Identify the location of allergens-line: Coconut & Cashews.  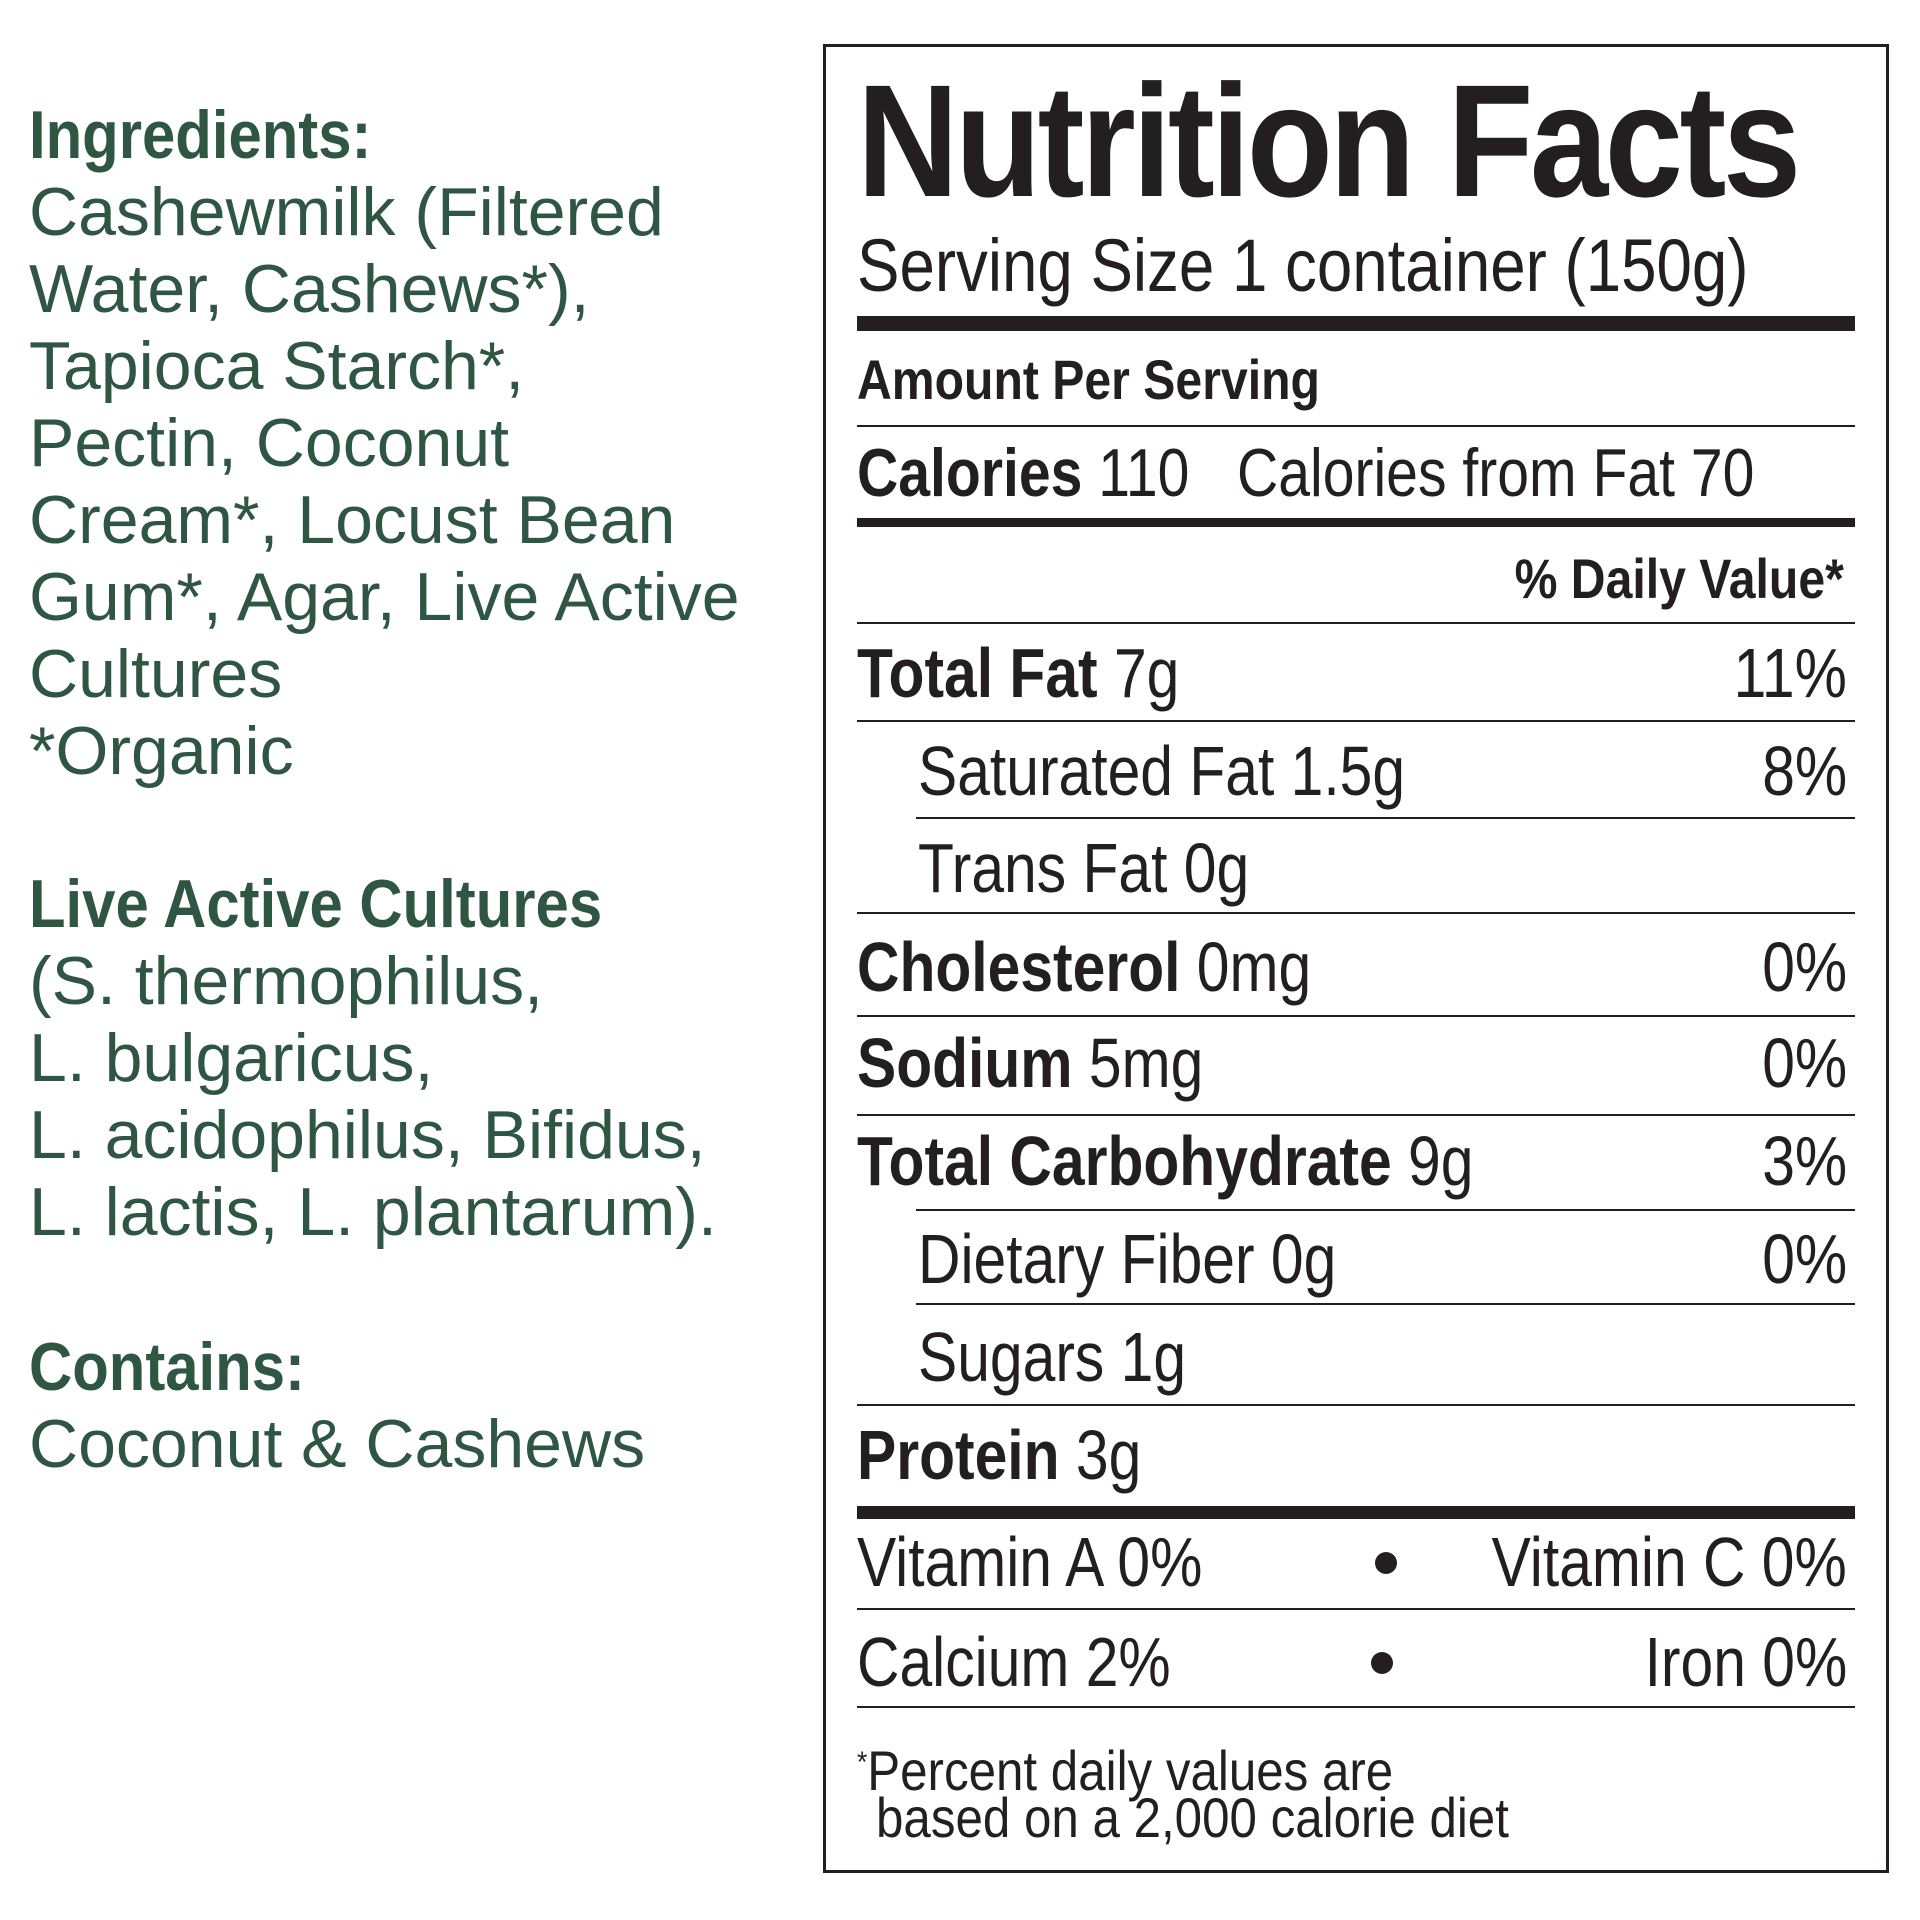
(337, 1444).